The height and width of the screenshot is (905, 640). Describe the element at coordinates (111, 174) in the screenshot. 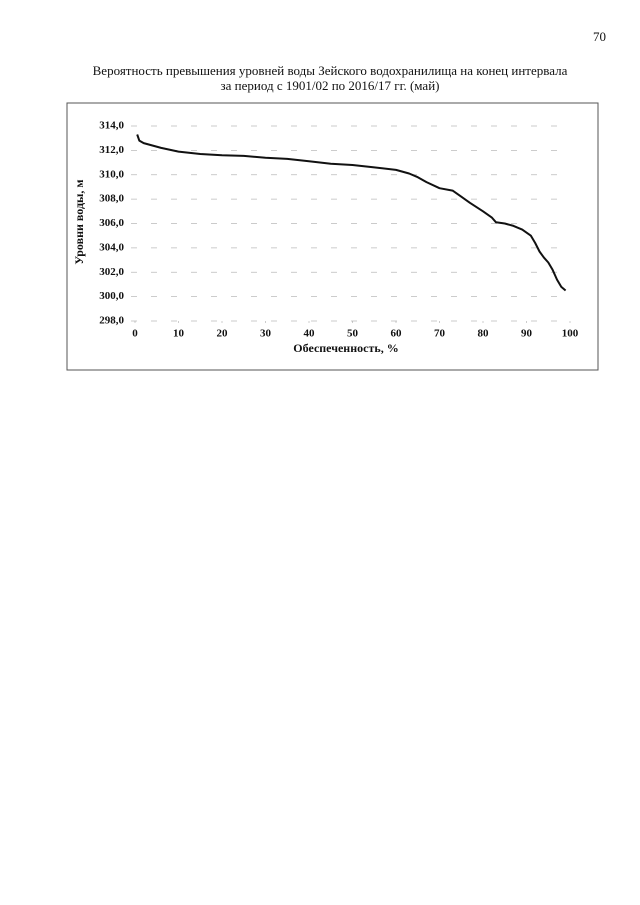

I see `y-tick-label: 310,0` at that location.